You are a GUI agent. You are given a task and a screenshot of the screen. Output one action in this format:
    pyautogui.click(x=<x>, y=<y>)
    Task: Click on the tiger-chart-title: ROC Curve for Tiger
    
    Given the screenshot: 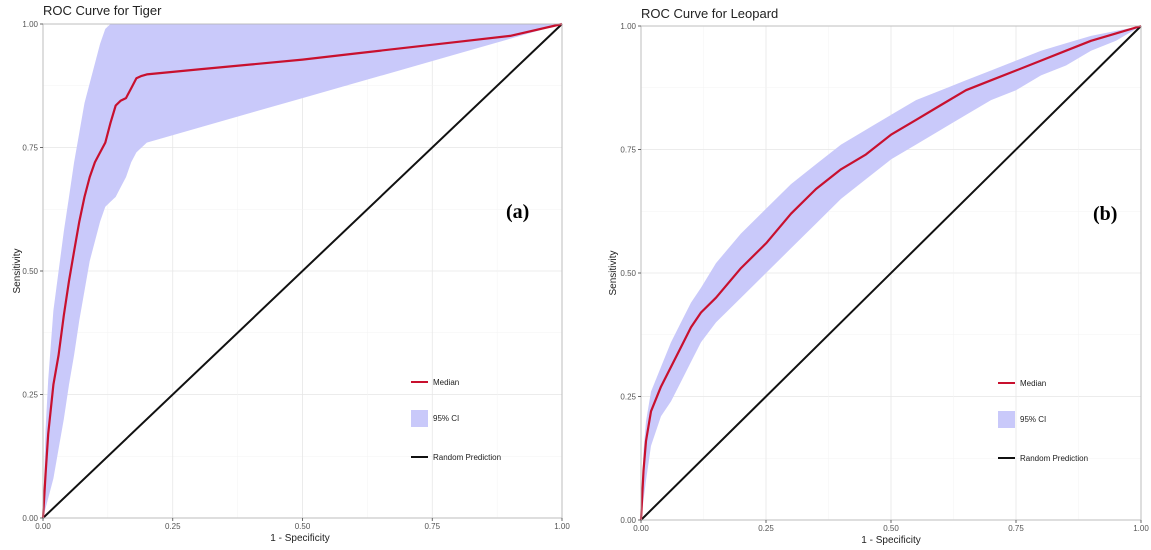 What is the action you would take?
    pyautogui.click(x=102, y=10)
    